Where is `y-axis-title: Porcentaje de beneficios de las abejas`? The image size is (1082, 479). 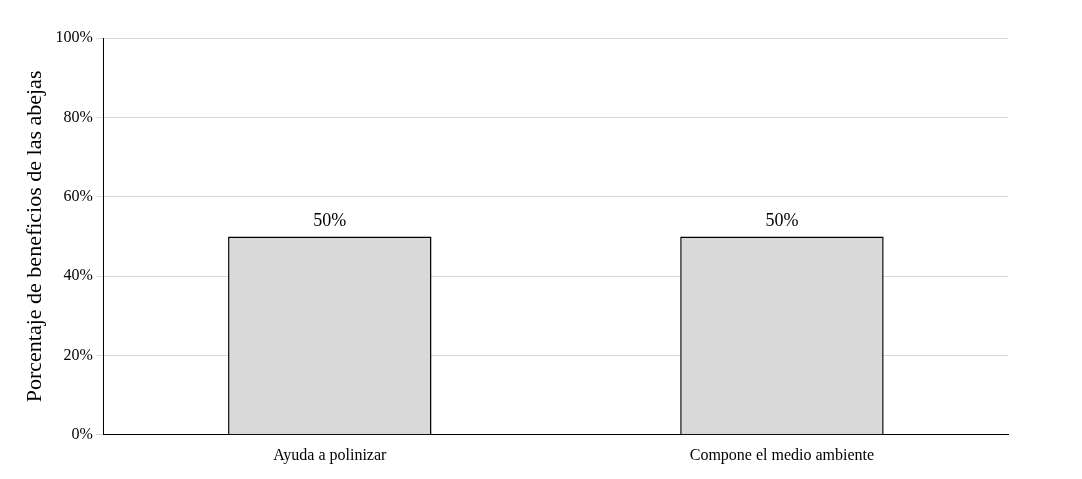
y-axis-title: Porcentaje de beneficios de las abejas is located at coordinates (33, 236).